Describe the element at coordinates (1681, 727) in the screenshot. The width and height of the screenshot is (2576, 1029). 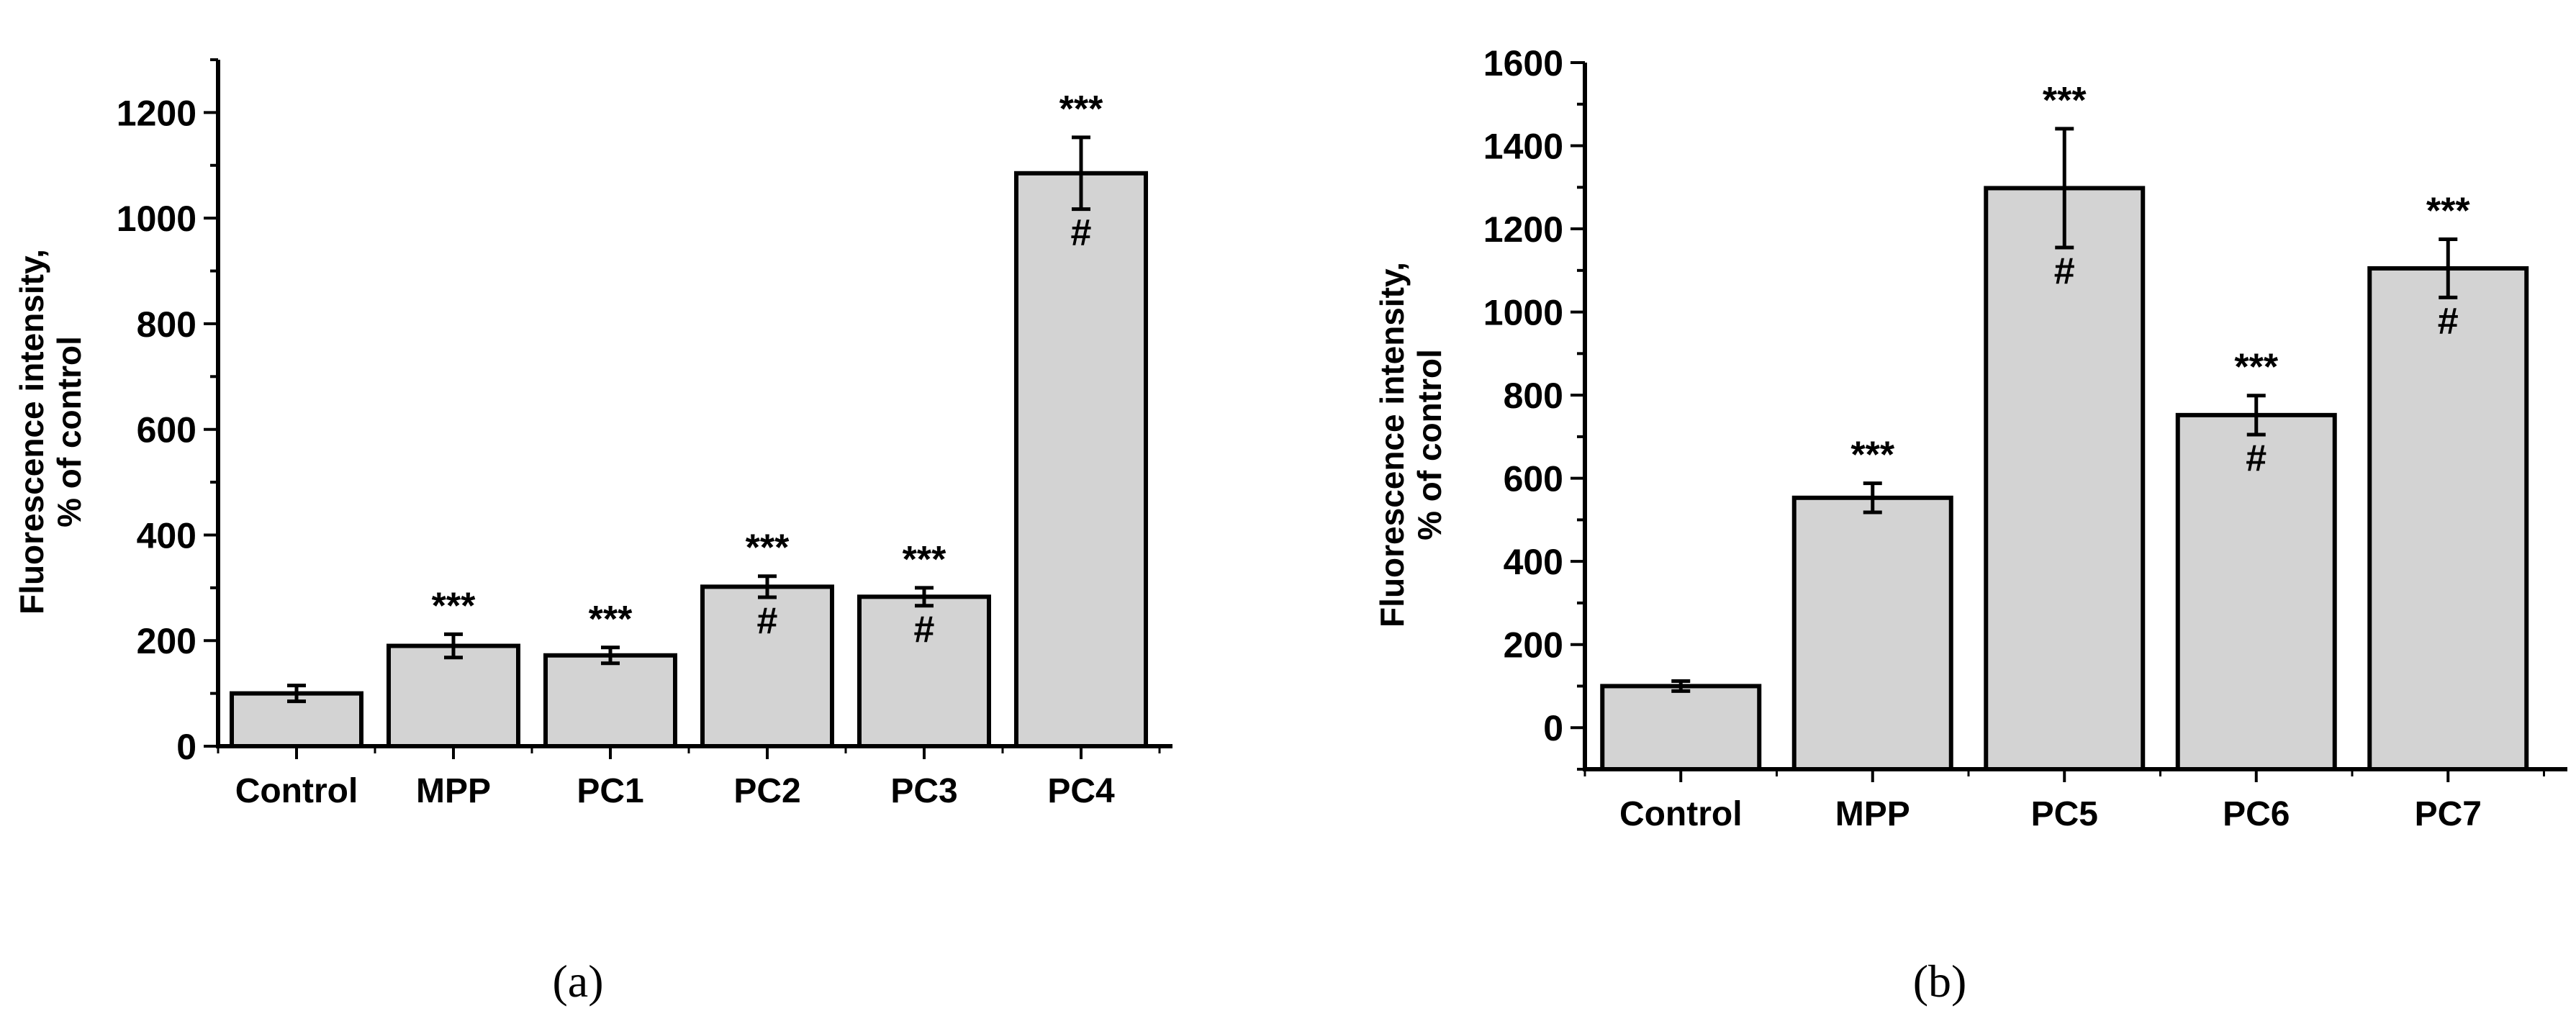
I see `bar-control` at that location.